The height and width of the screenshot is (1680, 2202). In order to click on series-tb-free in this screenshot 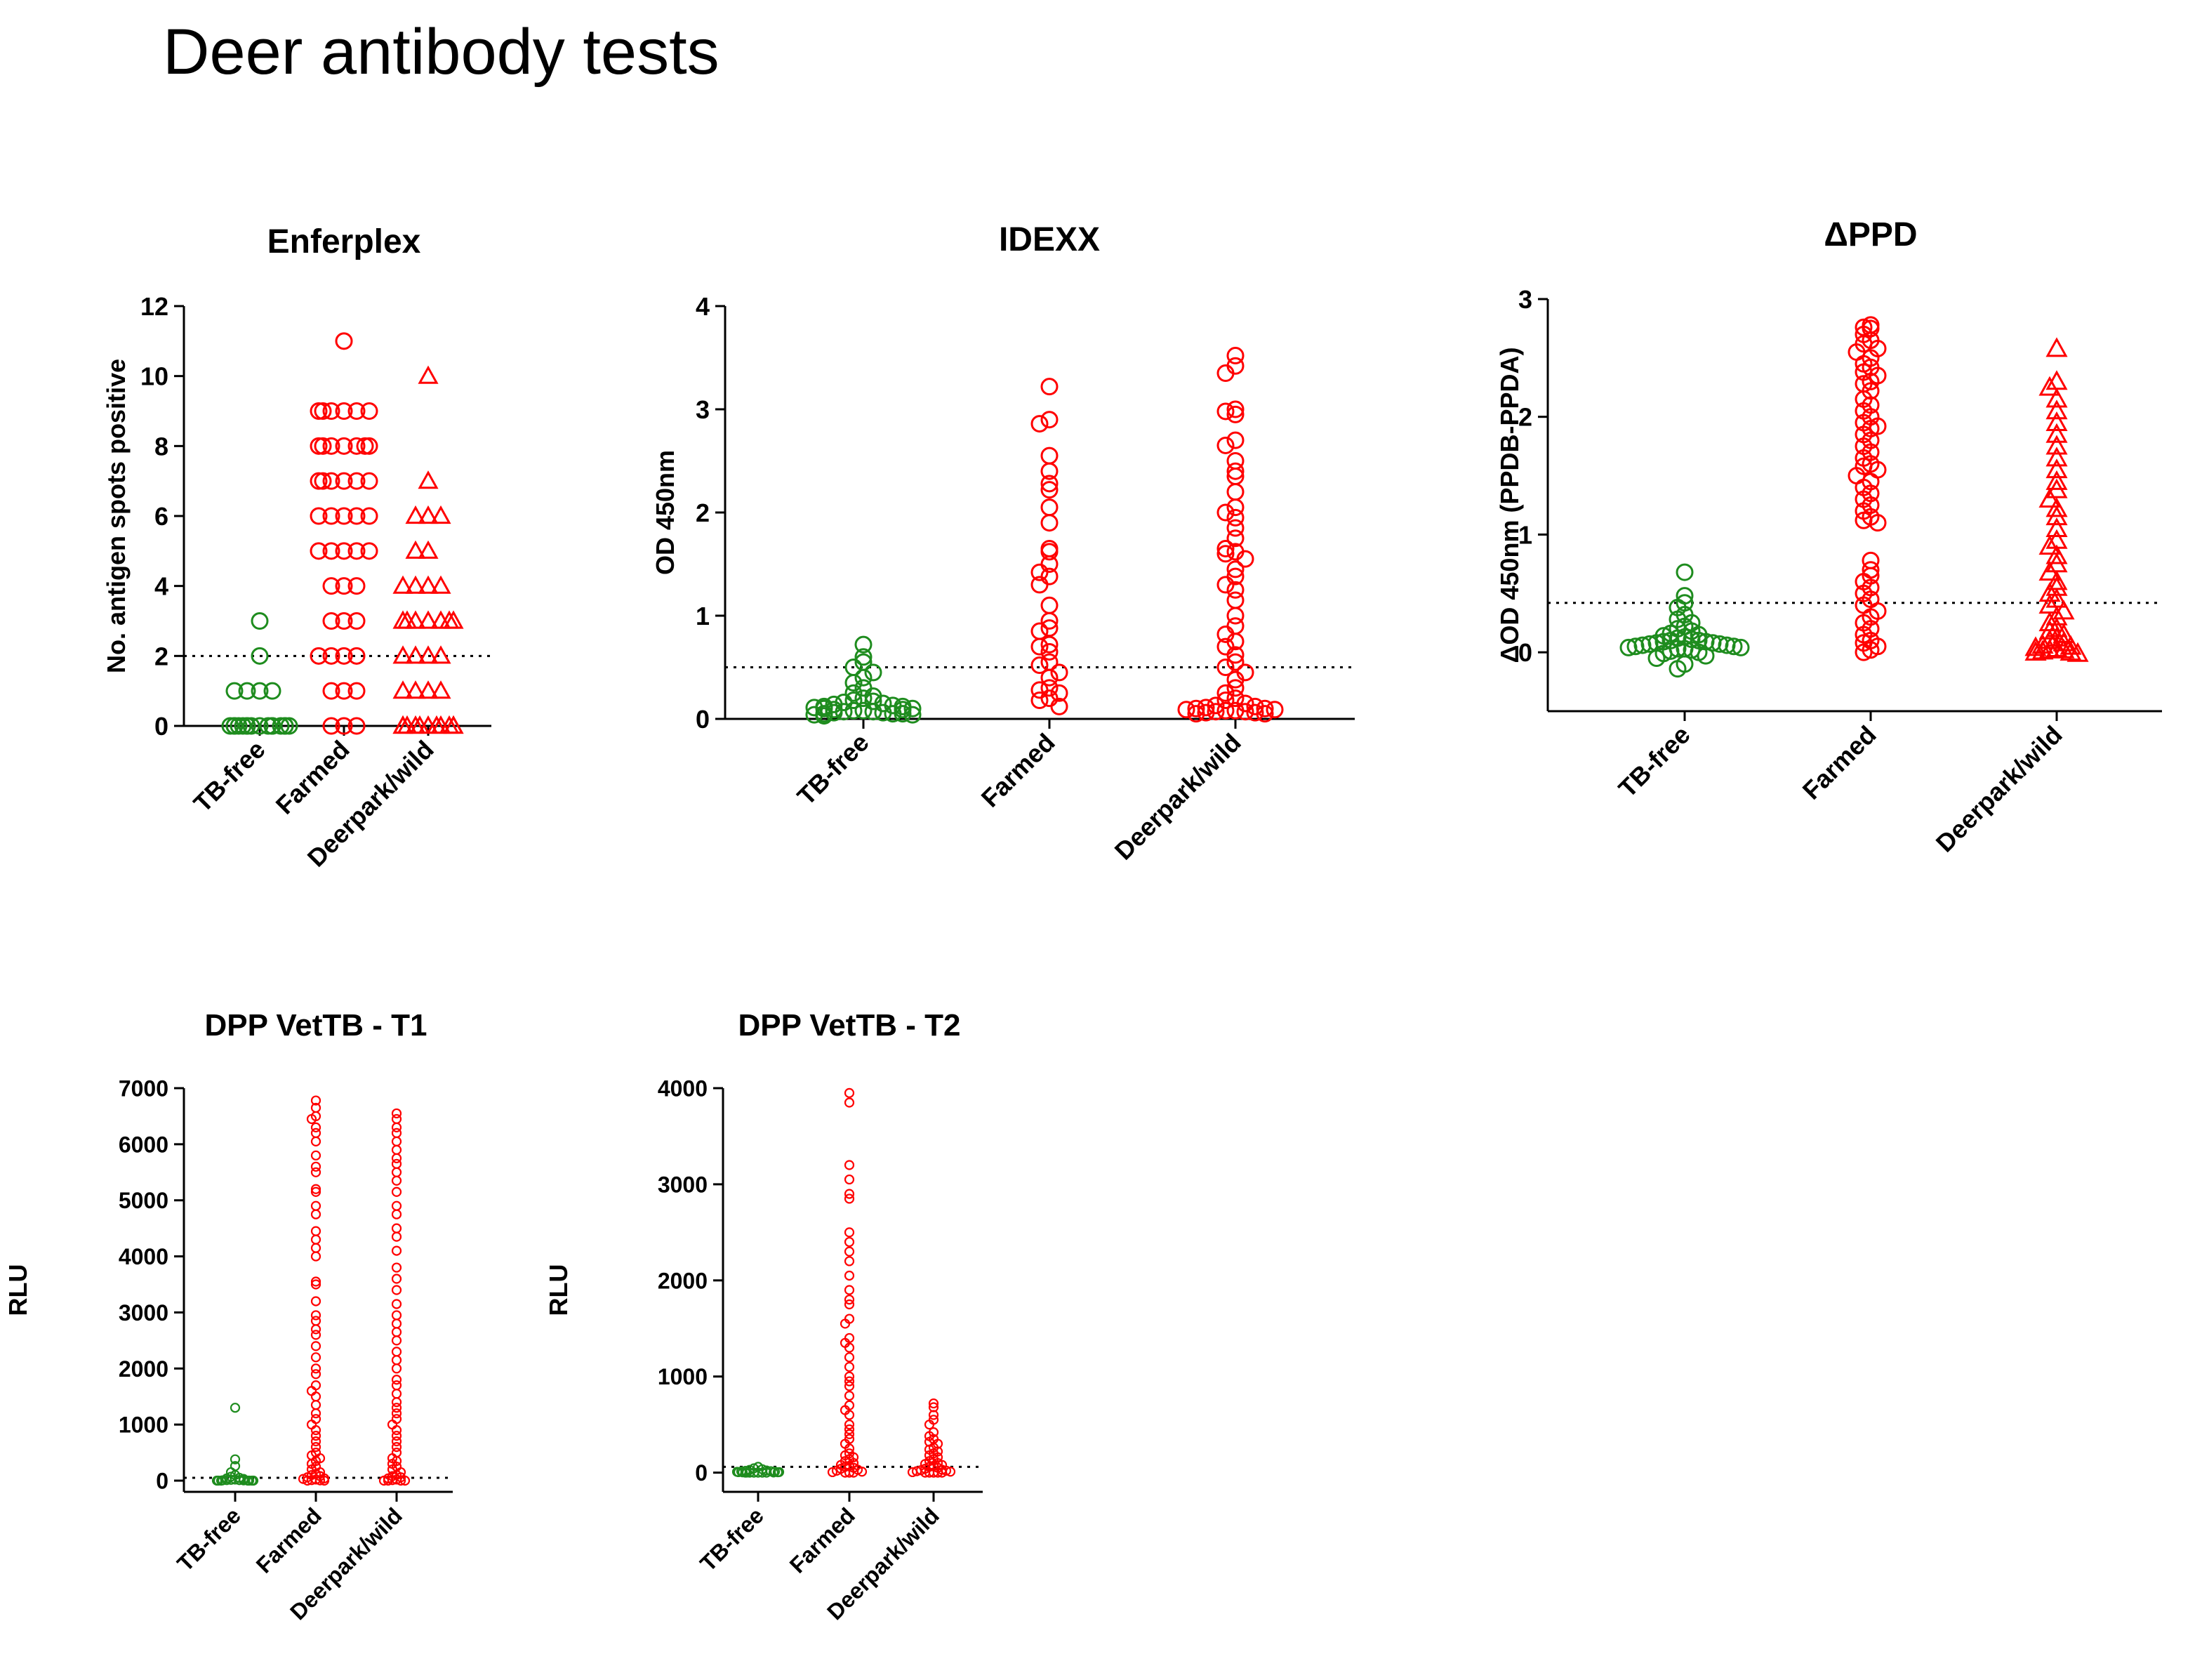, I will do `click(1685, 620)`.